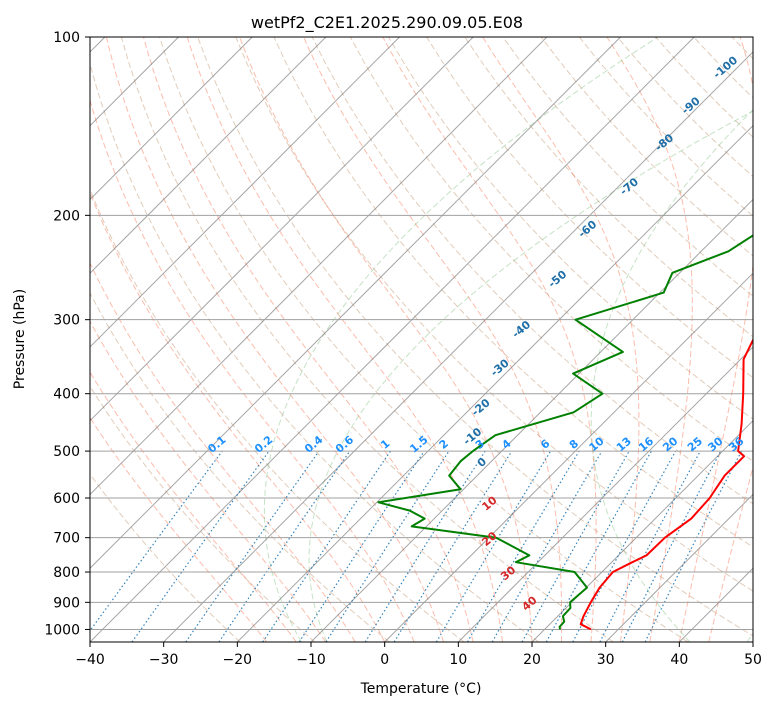 The width and height of the screenshot is (775, 708). Describe the element at coordinates (66, 395) in the screenshot. I see `y-tick-label: 400` at that location.